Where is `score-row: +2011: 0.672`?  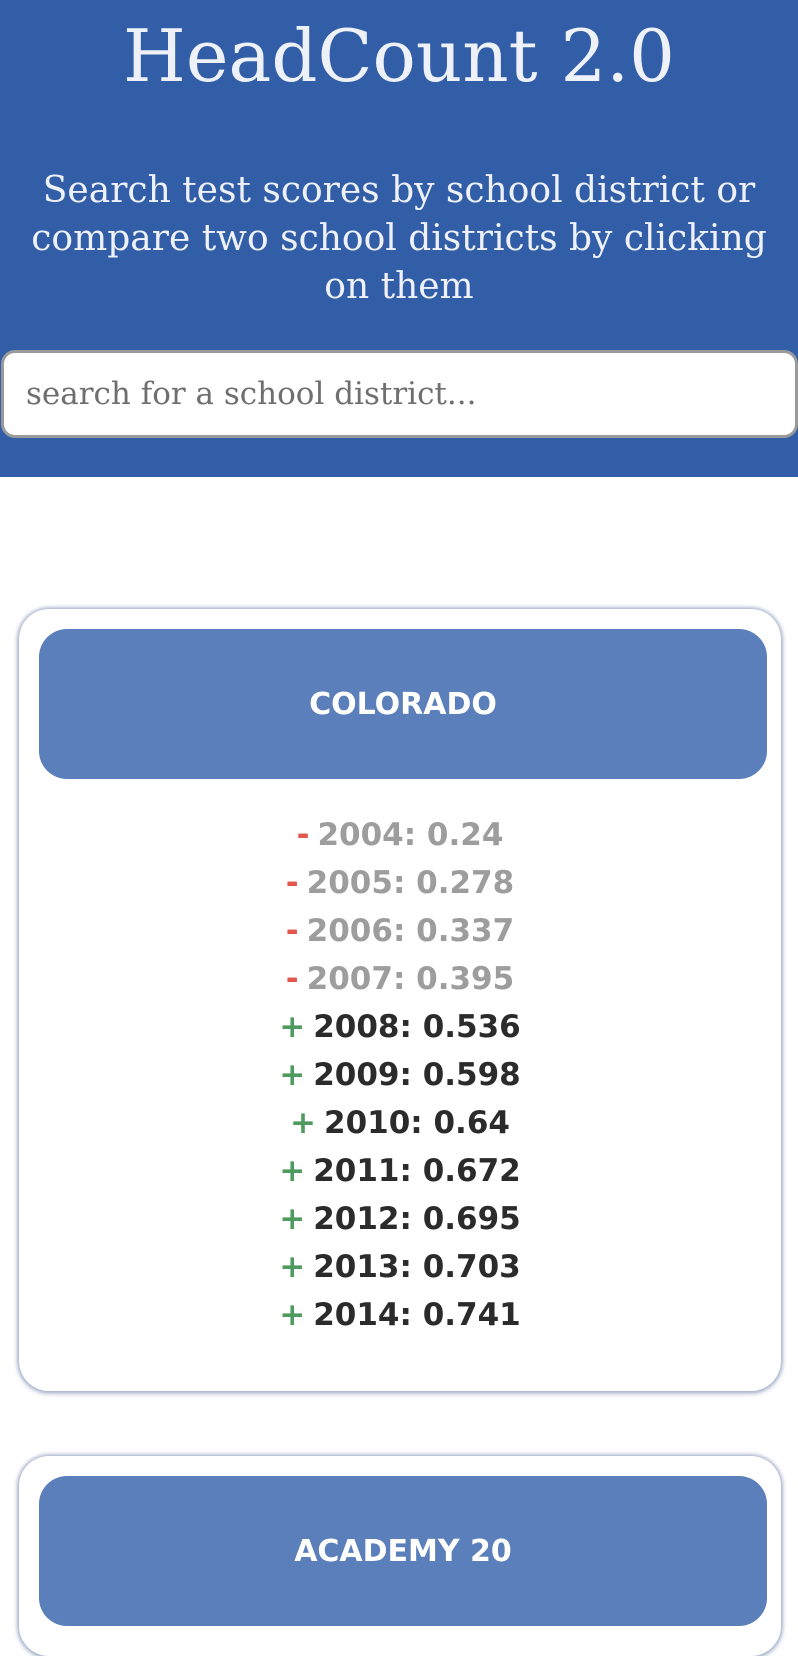
score-row: +2011: 0.672 is located at coordinates (400, 1171).